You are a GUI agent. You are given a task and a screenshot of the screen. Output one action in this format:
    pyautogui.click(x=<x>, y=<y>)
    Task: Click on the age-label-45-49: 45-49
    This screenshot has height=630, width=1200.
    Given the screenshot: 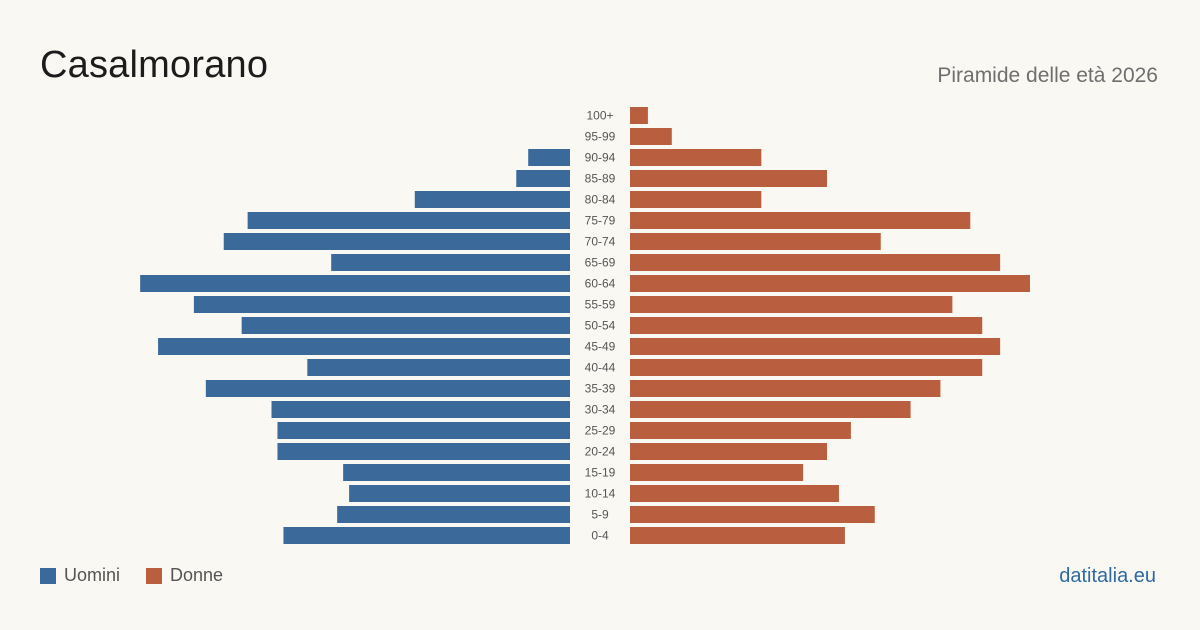 What is the action you would take?
    pyautogui.click(x=600, y=347)
    